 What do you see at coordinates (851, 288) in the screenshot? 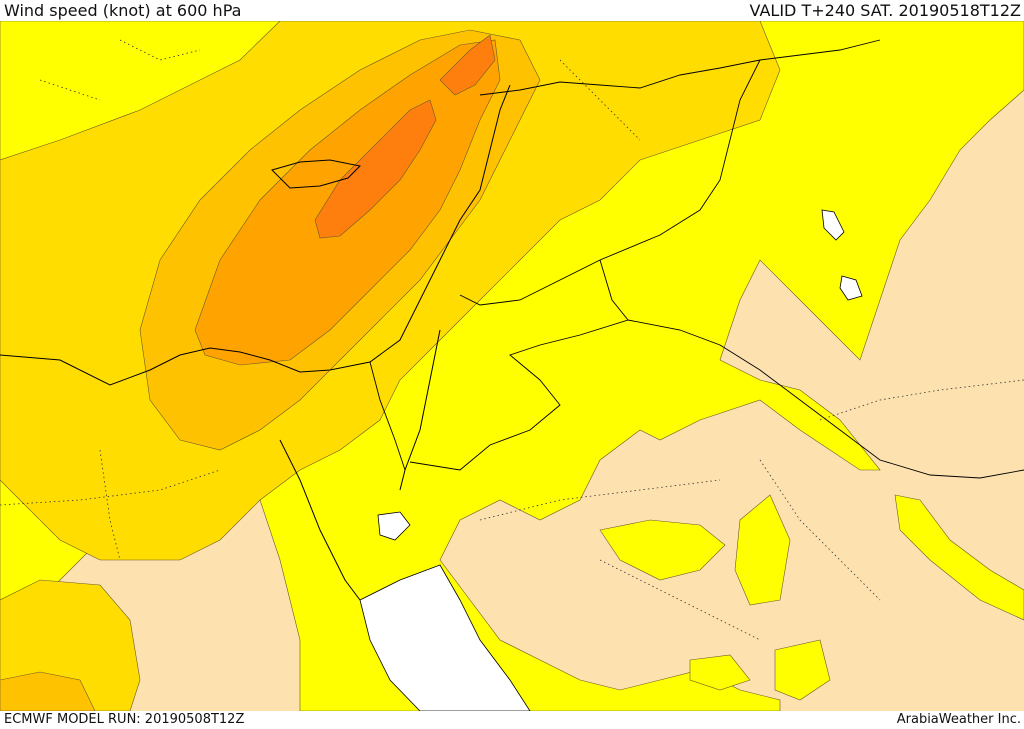
I see `lake-east` at bounding box center [851, 288].